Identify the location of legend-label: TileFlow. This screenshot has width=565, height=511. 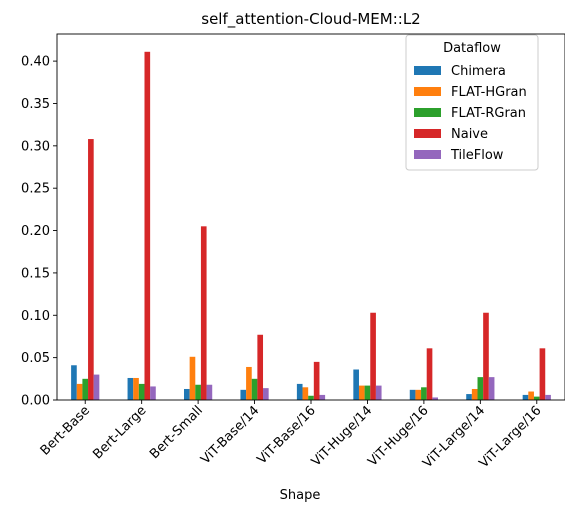
(477, 155).